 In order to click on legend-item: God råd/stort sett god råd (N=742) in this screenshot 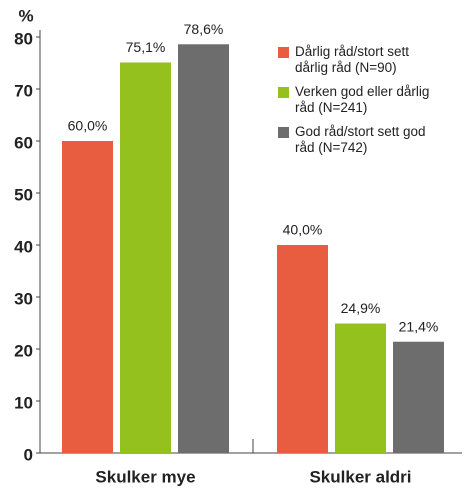, I will do `click(365, 140)`.